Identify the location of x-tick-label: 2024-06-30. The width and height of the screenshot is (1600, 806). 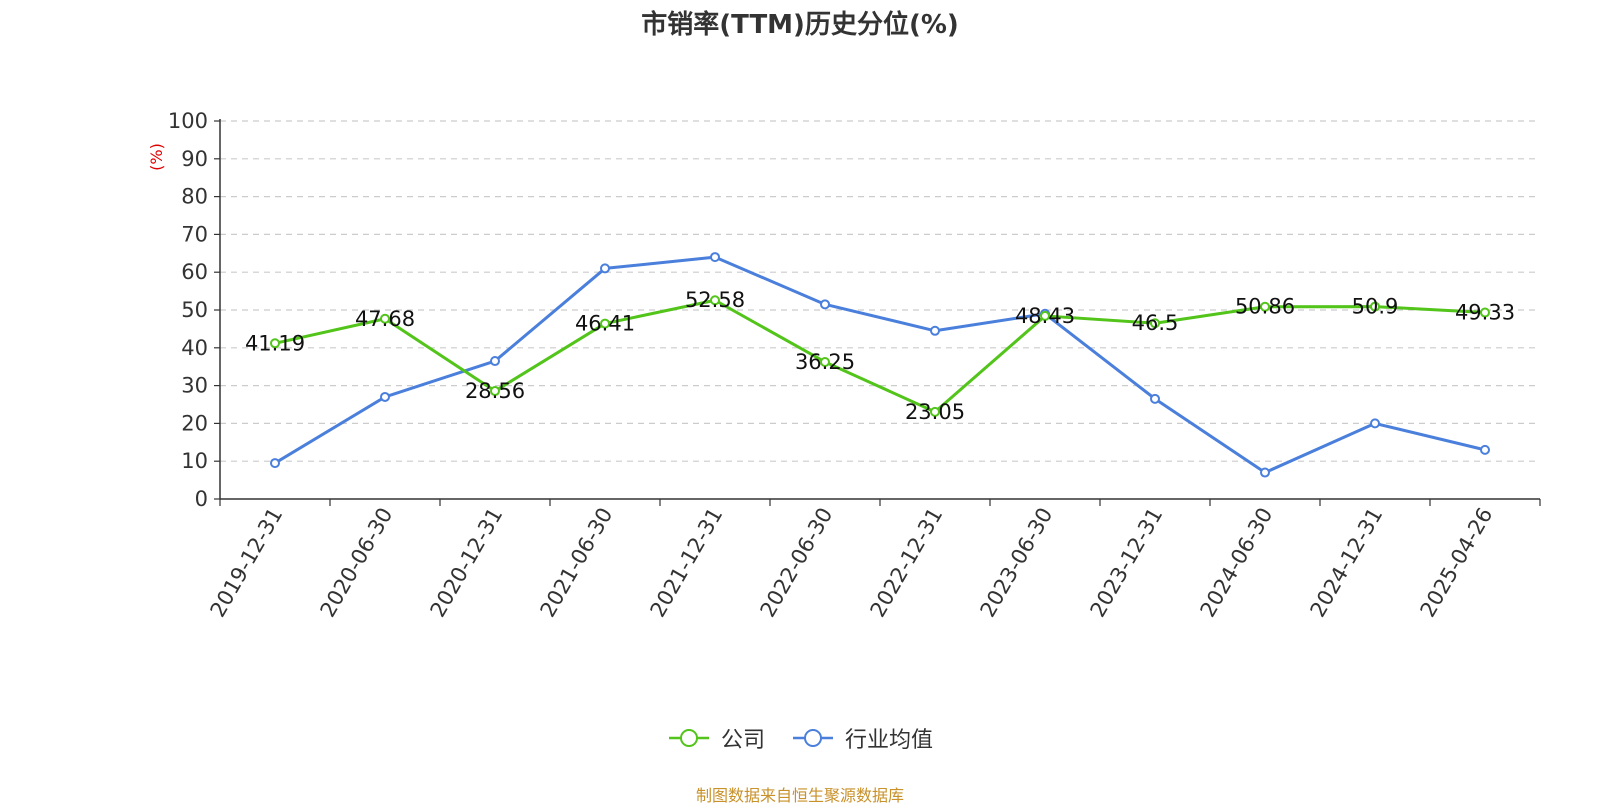
(1237, 563).